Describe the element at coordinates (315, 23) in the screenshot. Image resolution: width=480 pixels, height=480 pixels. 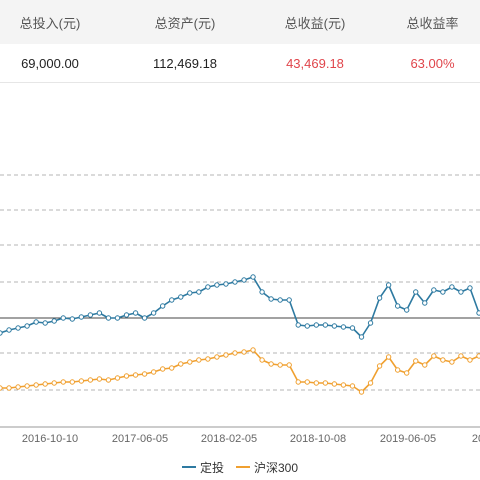
I see `total-profit-label: 总收益(元)` at that location.